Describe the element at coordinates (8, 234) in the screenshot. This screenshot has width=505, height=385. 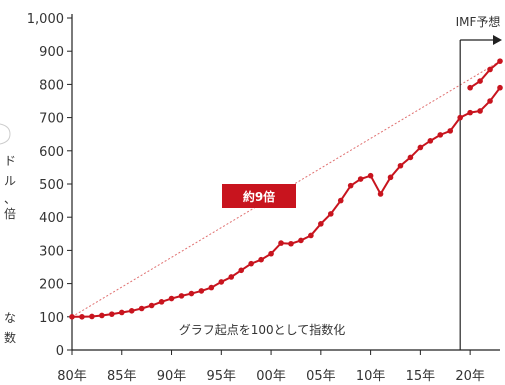
I see `left-edge-fragments: ドル、倍な数` at that location.